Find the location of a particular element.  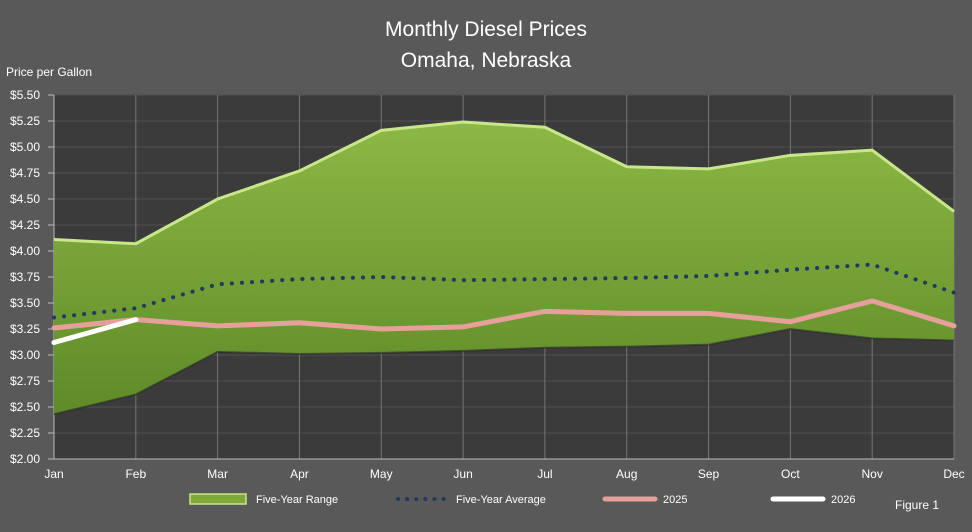

series-2026 is located at coordinates (95, 331).